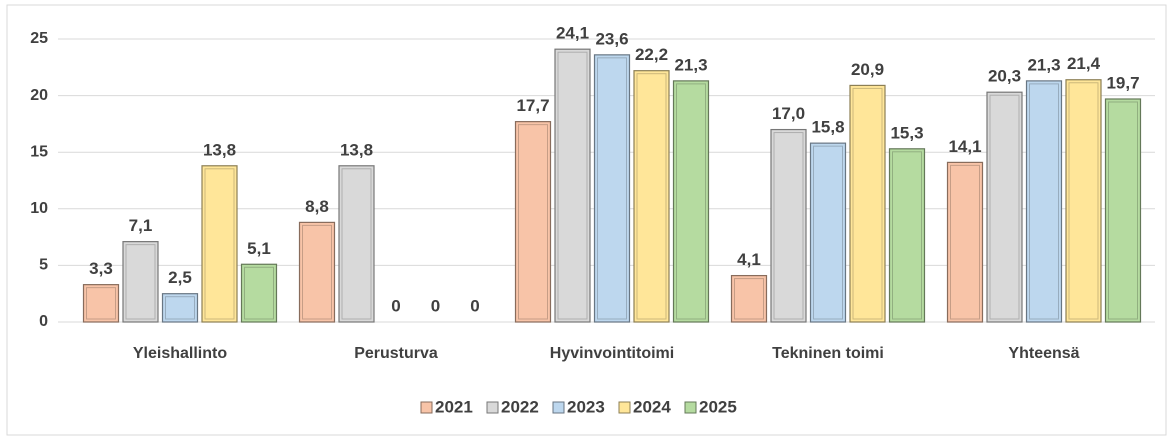 The width and height of the screenshot is (1173, 444). Describe the element at coordinates (141, 225) in the screenshot. I see `value-label: 7,1` at that location.